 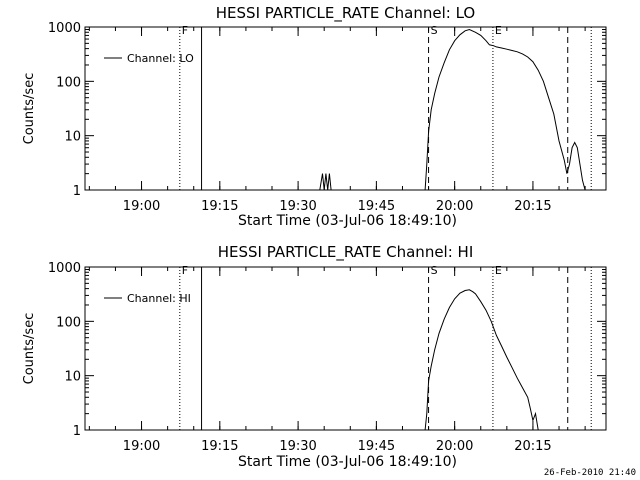 What do you see at coordinates (346, 252) in the screenshot?
I see `chart-title: HESSI PARTICLE_RATE Channel: HI` at bounding box center [346, 252].